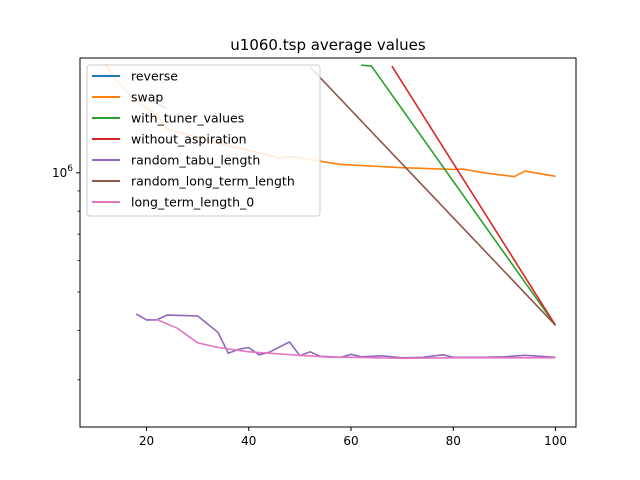 This screenshot has width=640, height=480. Describe the element at coordinates (147, 97) in the screenshot. I see `legend-label-swap: swap` at that location.